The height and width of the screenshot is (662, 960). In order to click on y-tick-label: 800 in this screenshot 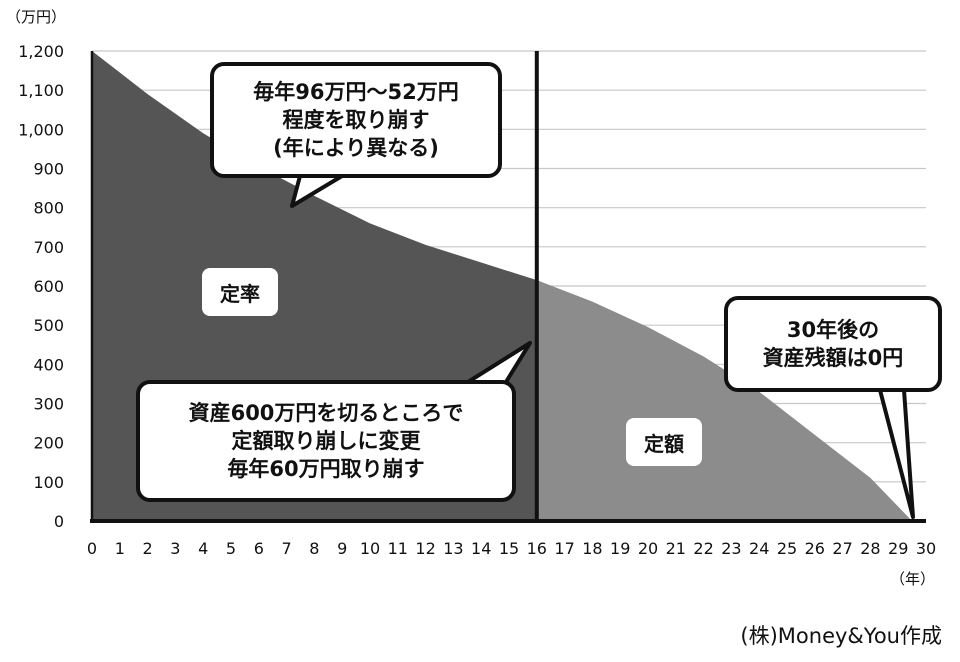, I will do `click(48, 208)`.